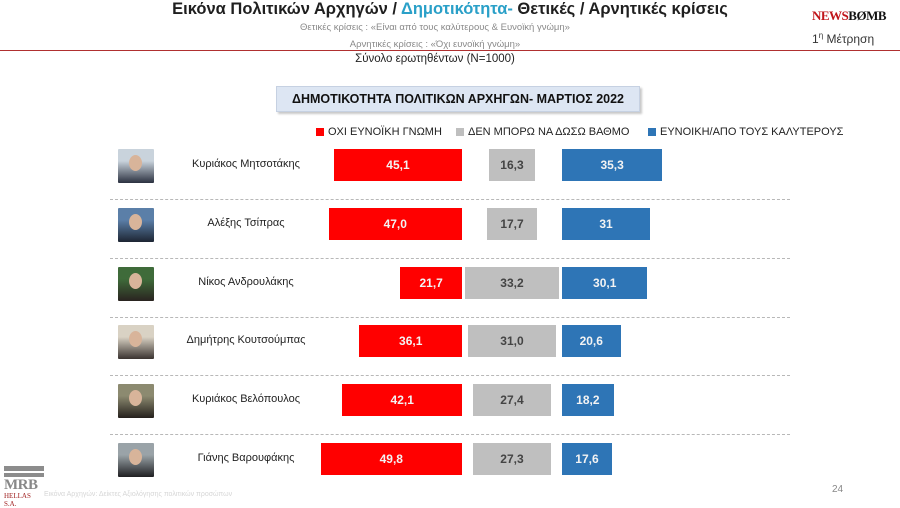 The image size is (900, 508). I want to click on bar-neutral: 27,3, so click(512, 459).